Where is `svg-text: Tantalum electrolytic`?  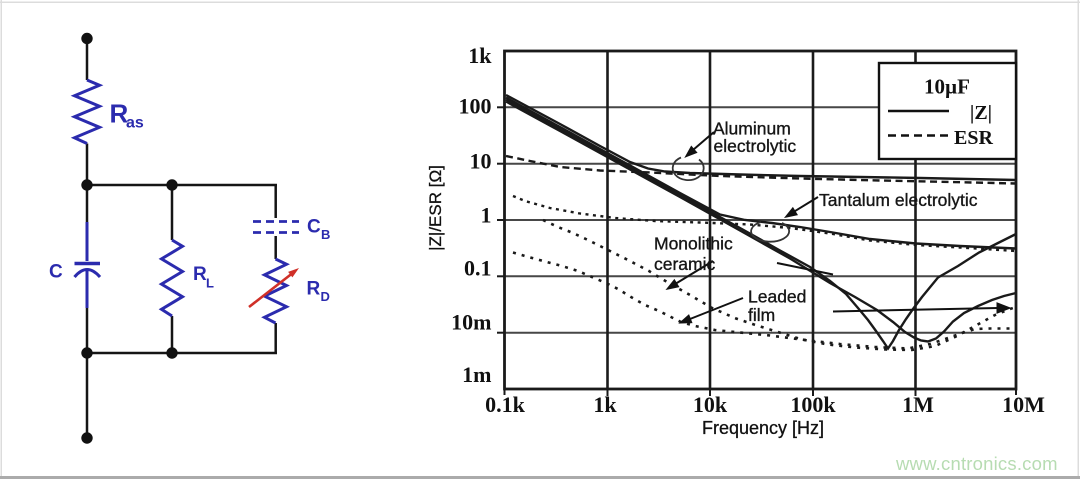 svg-text: Tantalum electrolytic is located at coordinates (898, 200).